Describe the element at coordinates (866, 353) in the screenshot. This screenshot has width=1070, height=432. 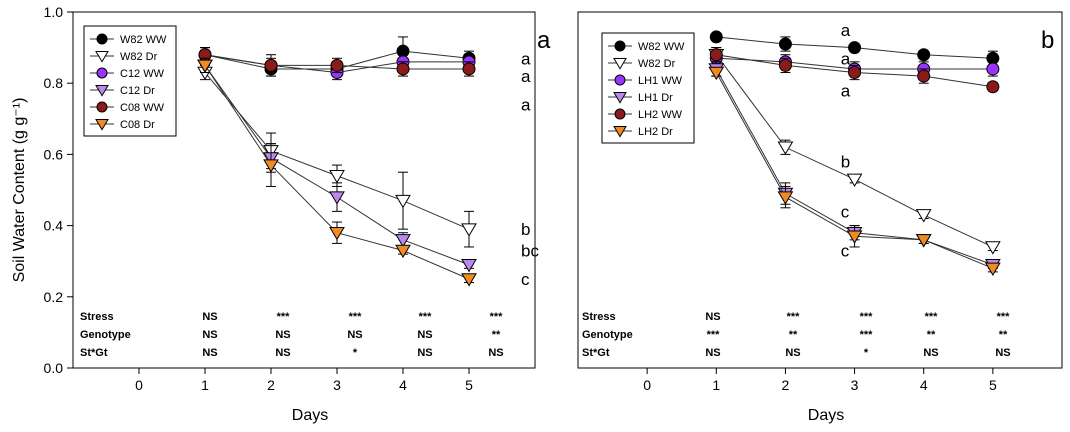
I see `stats-cell: *` at that location.